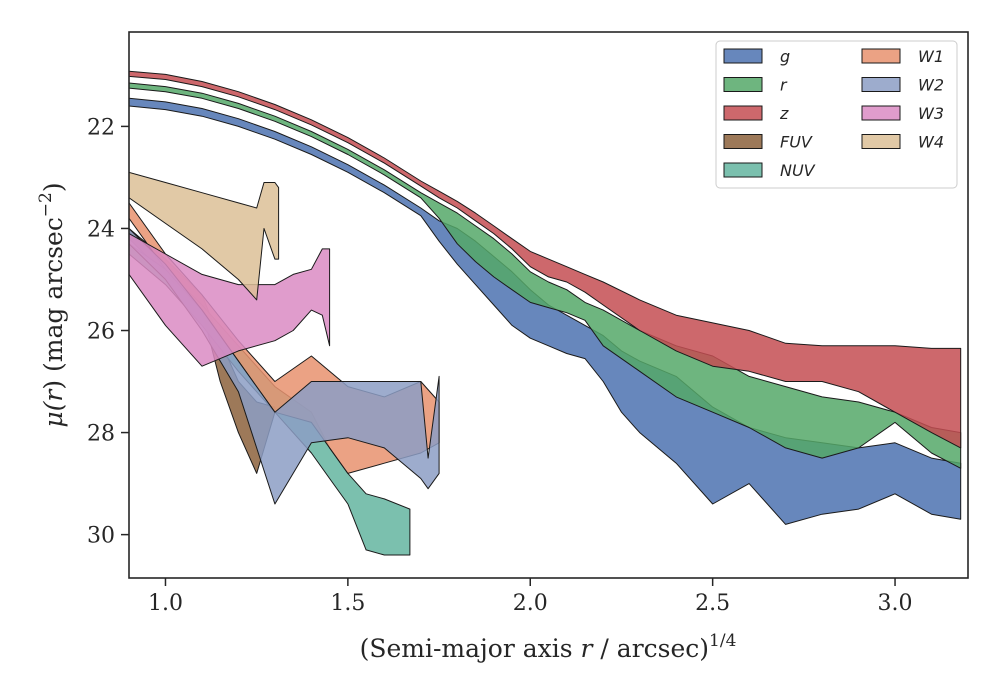 This screenshot has width=1000, height=700. What do you see at coordinates (204, 236) in the screenshot?
I see `band-w4` at bounding box center [204, 236].